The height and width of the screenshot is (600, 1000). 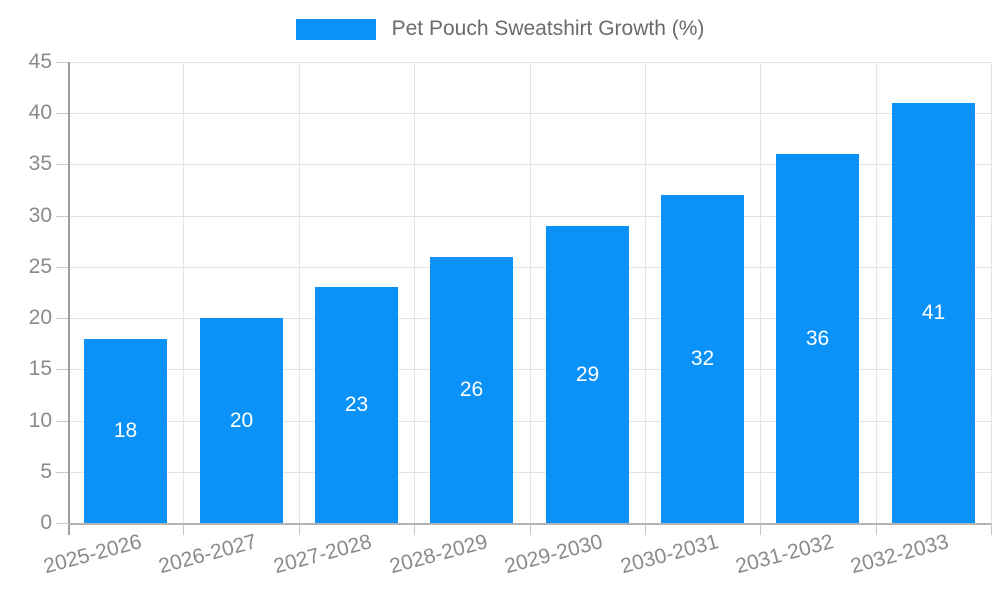 I want to click on bar-value-label: 36, so click(x=817, y=338).